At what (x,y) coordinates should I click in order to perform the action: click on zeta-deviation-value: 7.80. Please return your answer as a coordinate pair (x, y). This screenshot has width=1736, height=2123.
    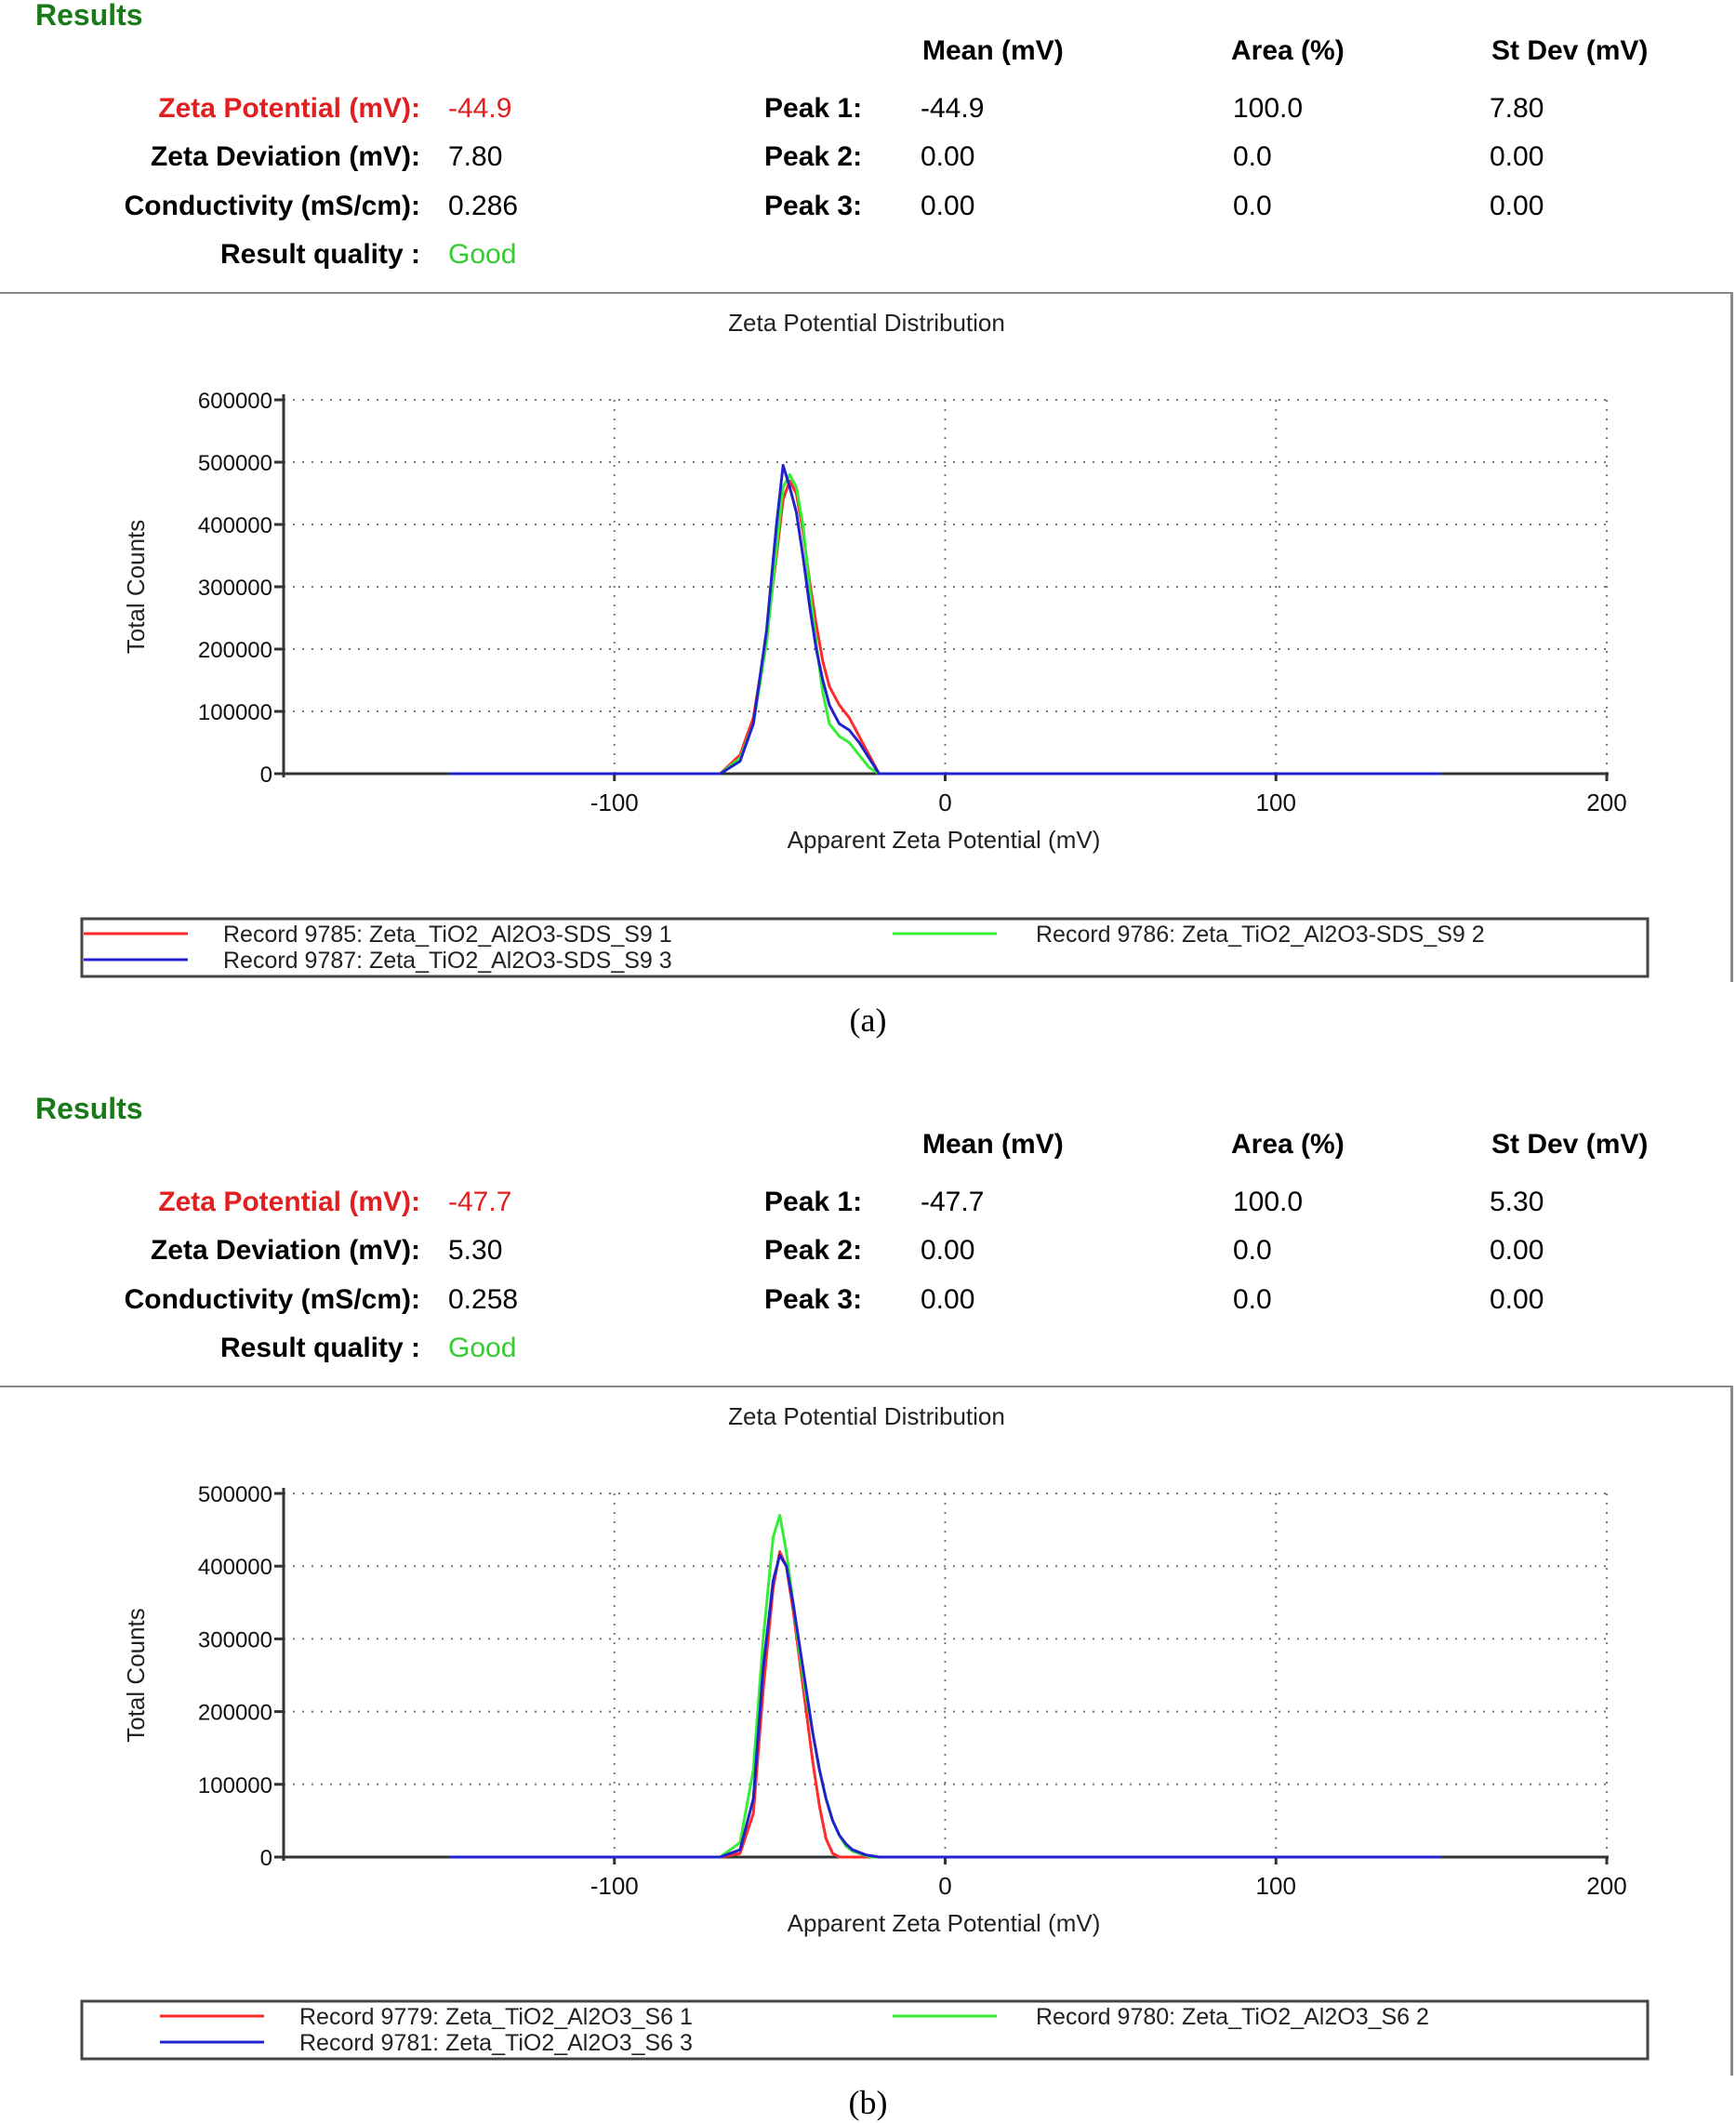
    Looking at the image, I should click on (475, 156).